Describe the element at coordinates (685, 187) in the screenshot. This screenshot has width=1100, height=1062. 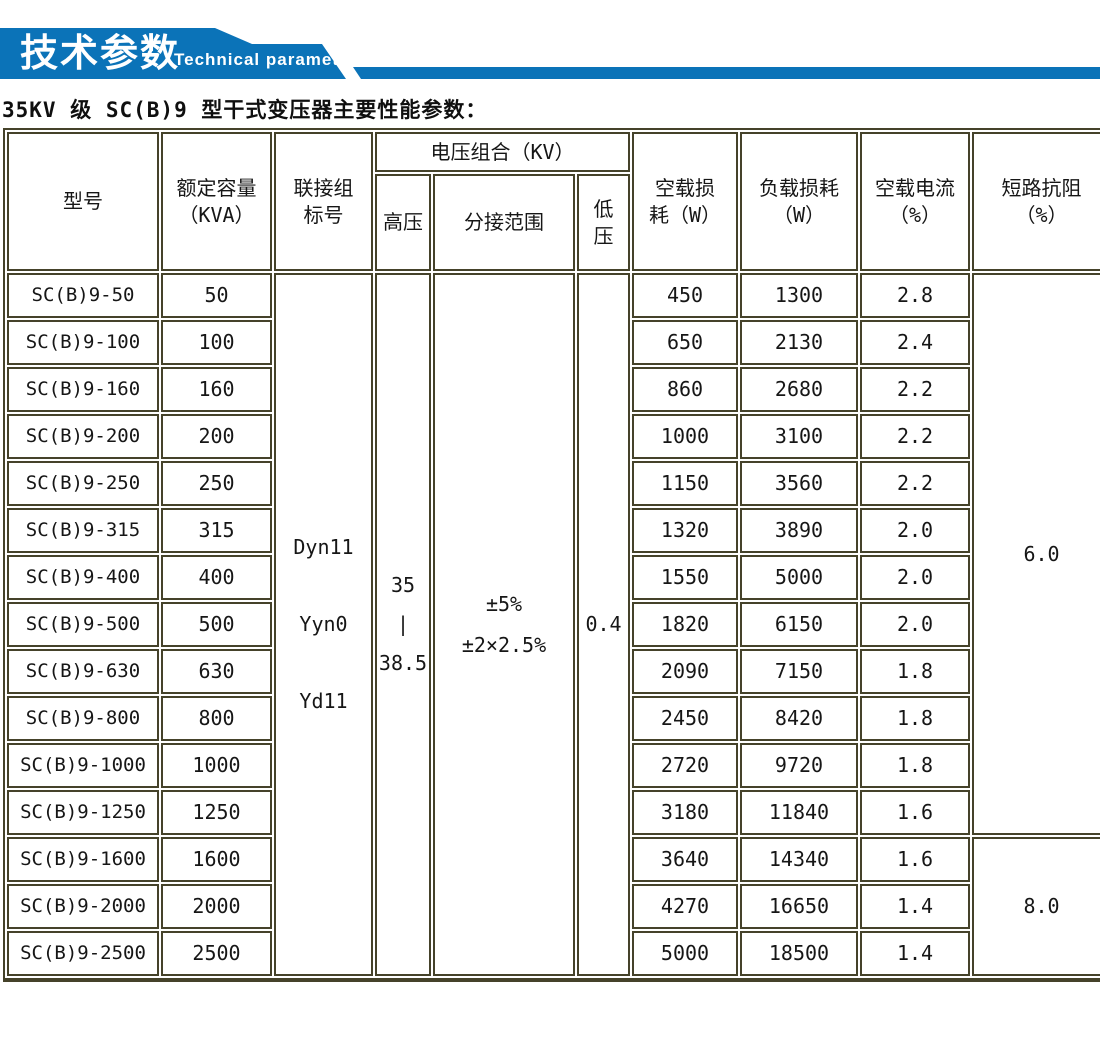
I see `header-no-load-loss-line1: 空载损` at that location.